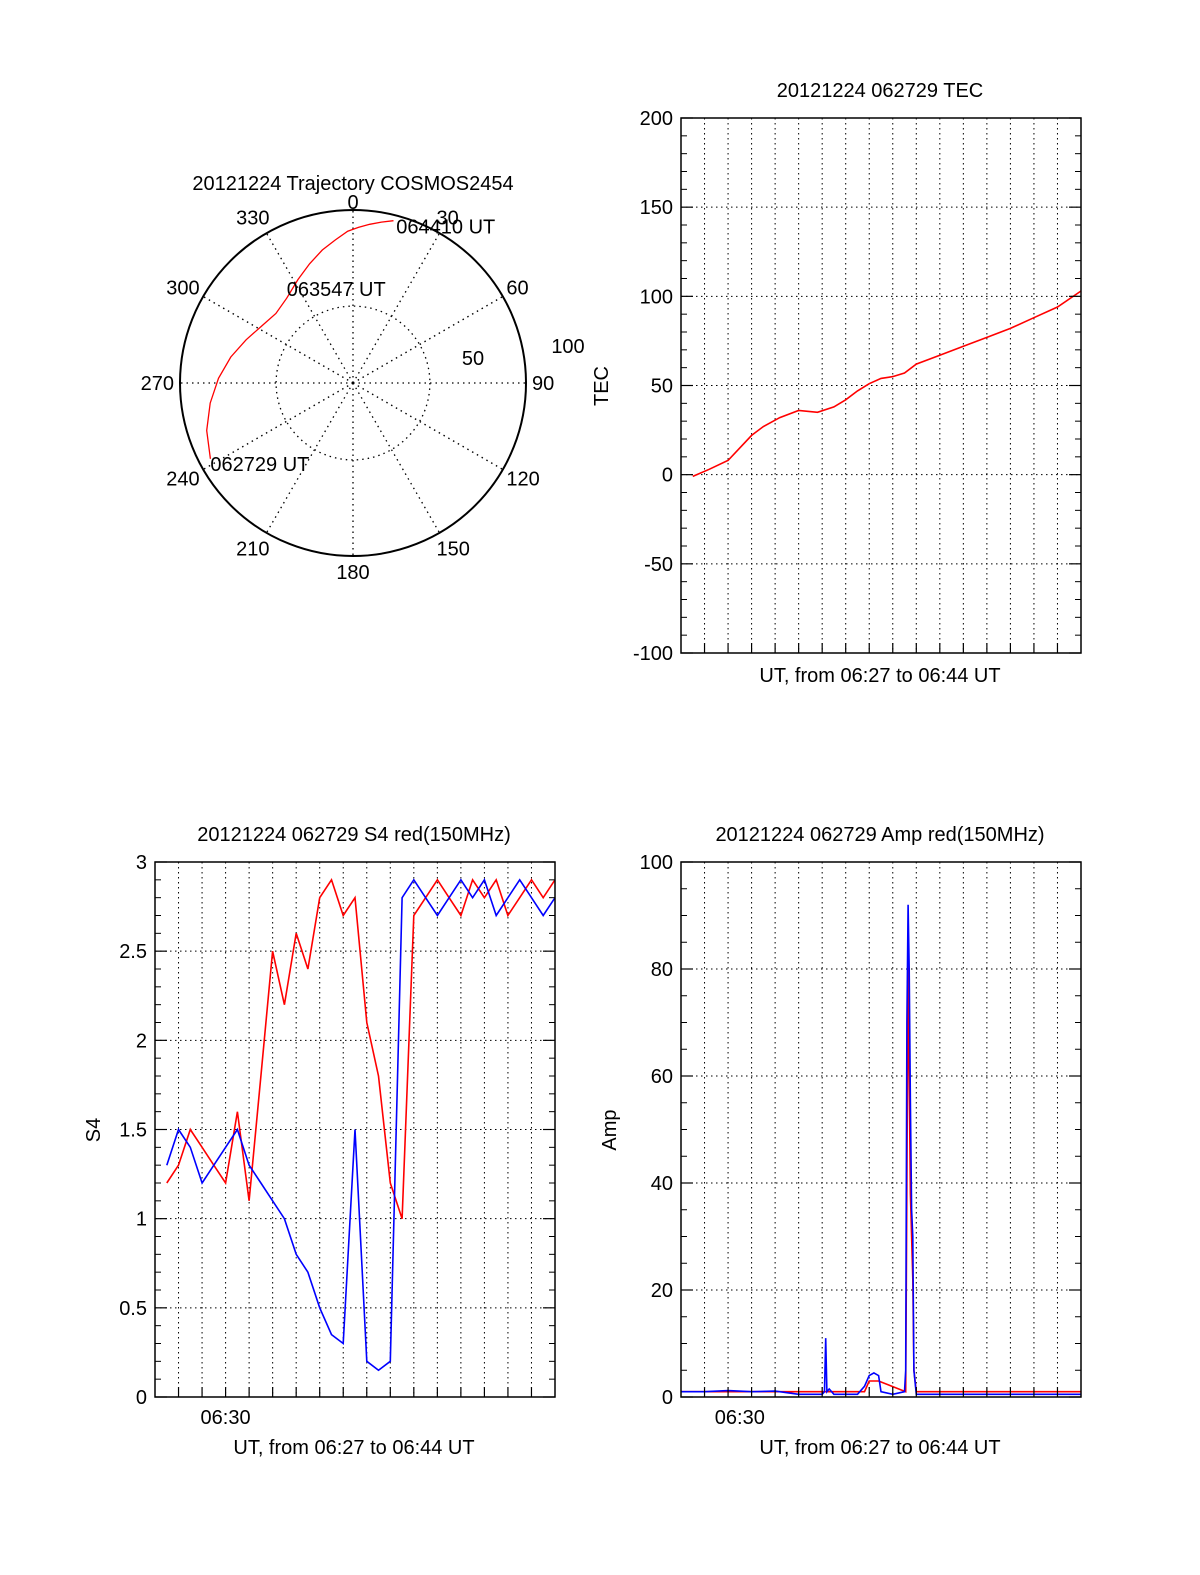  Describe the element at coordinates (656, 208) in the screenshot. I see `y-tick-label: 150` at that location.